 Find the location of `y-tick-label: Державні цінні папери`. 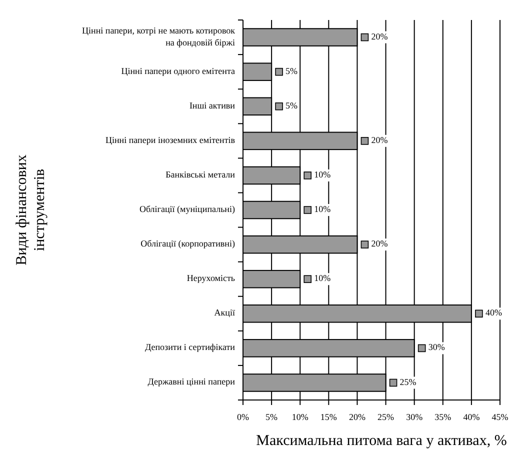

y-tick-label: Державні цінні папери is located at coordinates (192, 381).